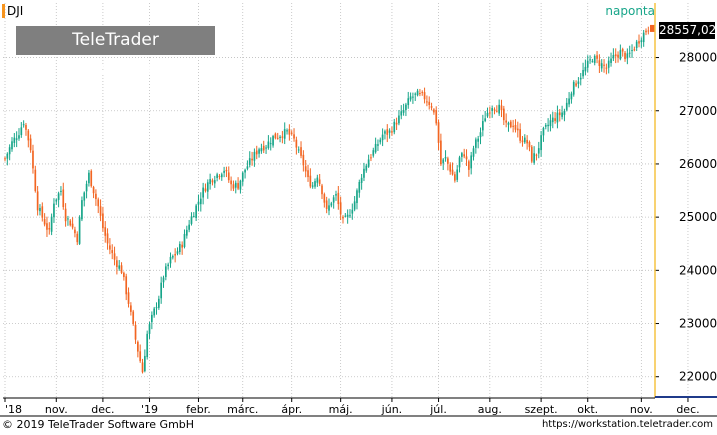 The width and height of the screenshot is (717, 435). I want to click on x-tick-label: ápr., so click(291, 409).